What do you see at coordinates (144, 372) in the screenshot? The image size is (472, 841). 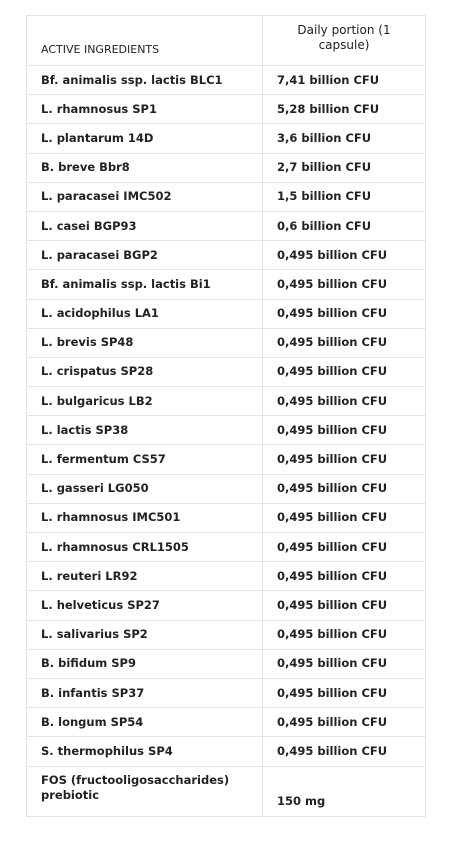 I see `ingredient-cell: L. crispatus SP28` at bounding box center [144, 372].